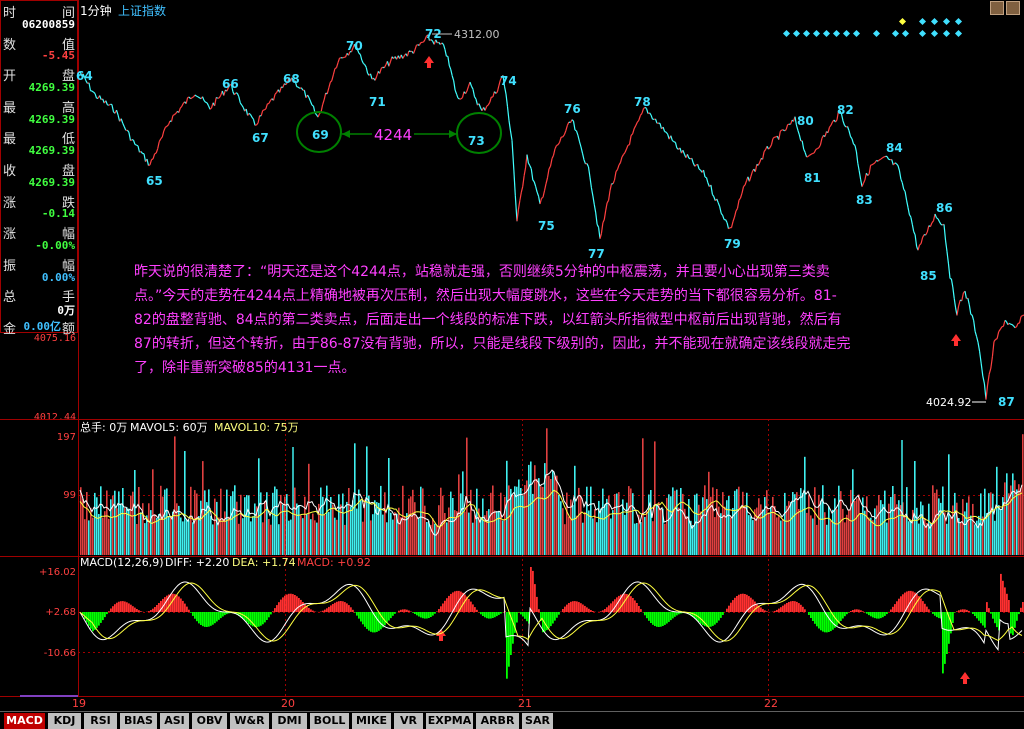  I want to click on min-price-marker: 4024.92, so click(956, 402).